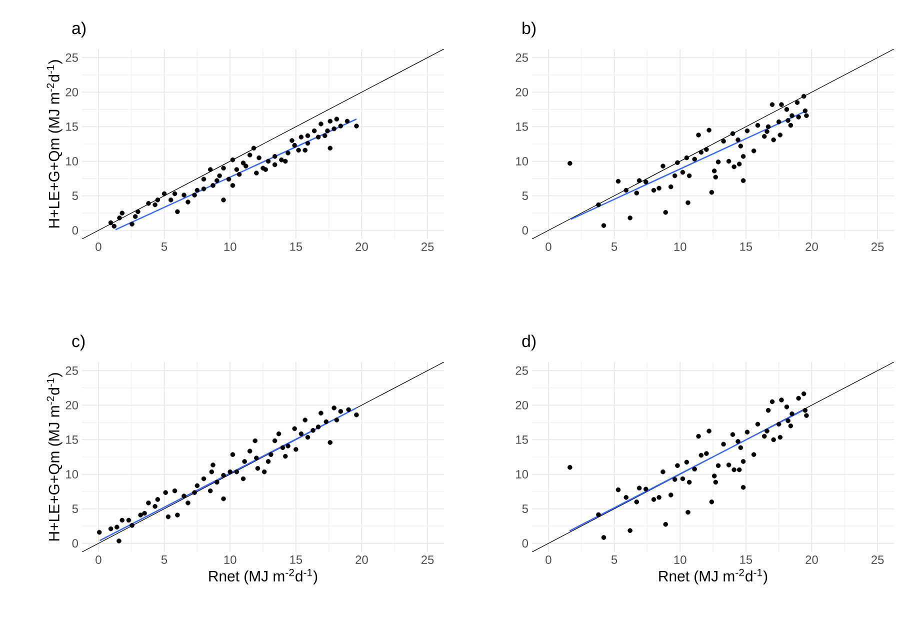 The width and height of the screenshot is (912, 617). I want to click on x-tick-label: 25, so click(427, 246).